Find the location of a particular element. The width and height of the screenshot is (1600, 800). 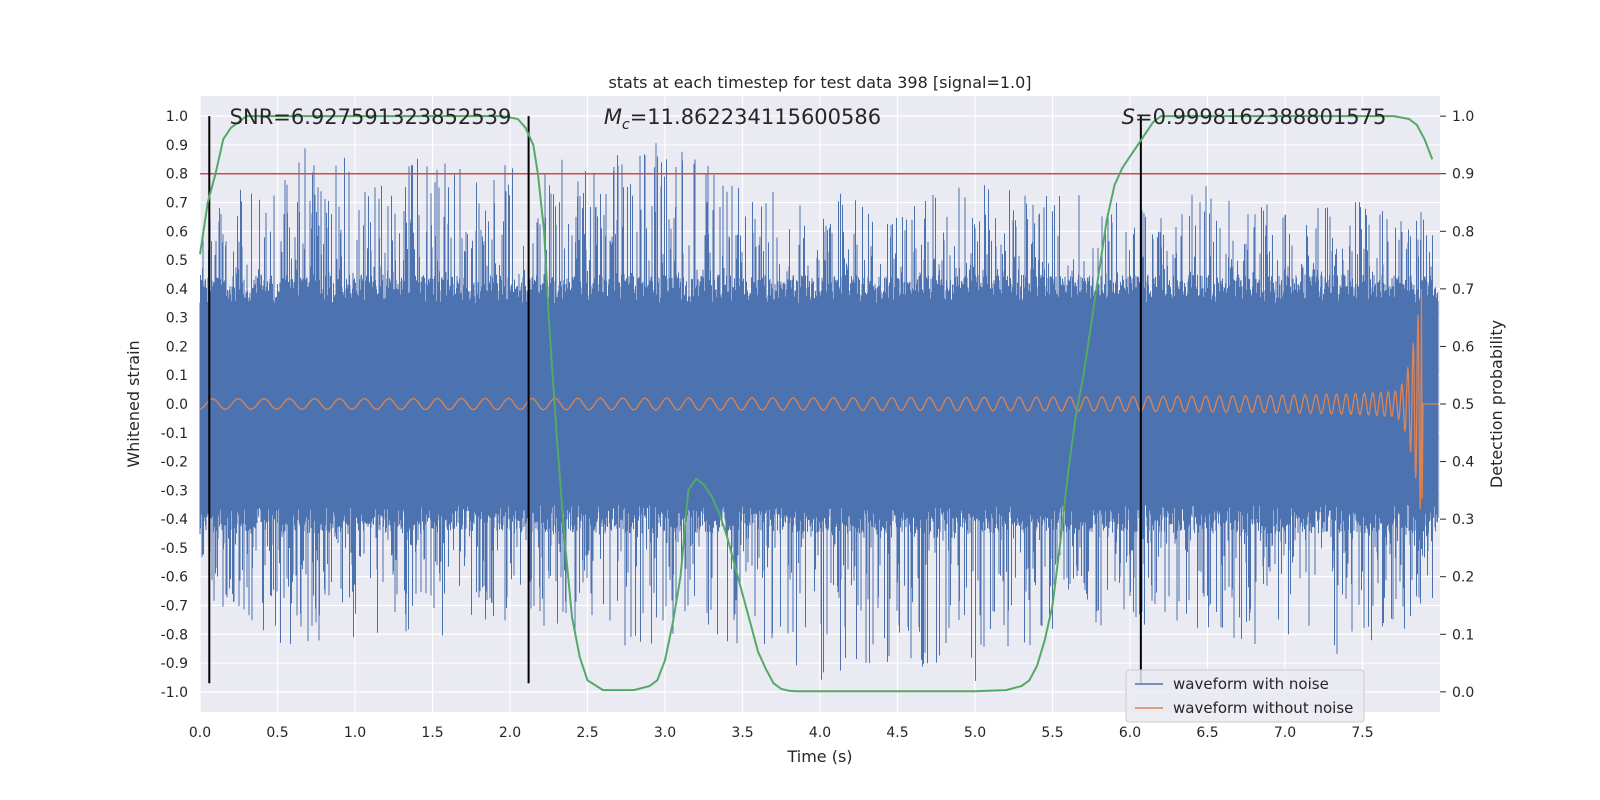

x-tick-label: 4.0 is located at coordinates (820, 733).